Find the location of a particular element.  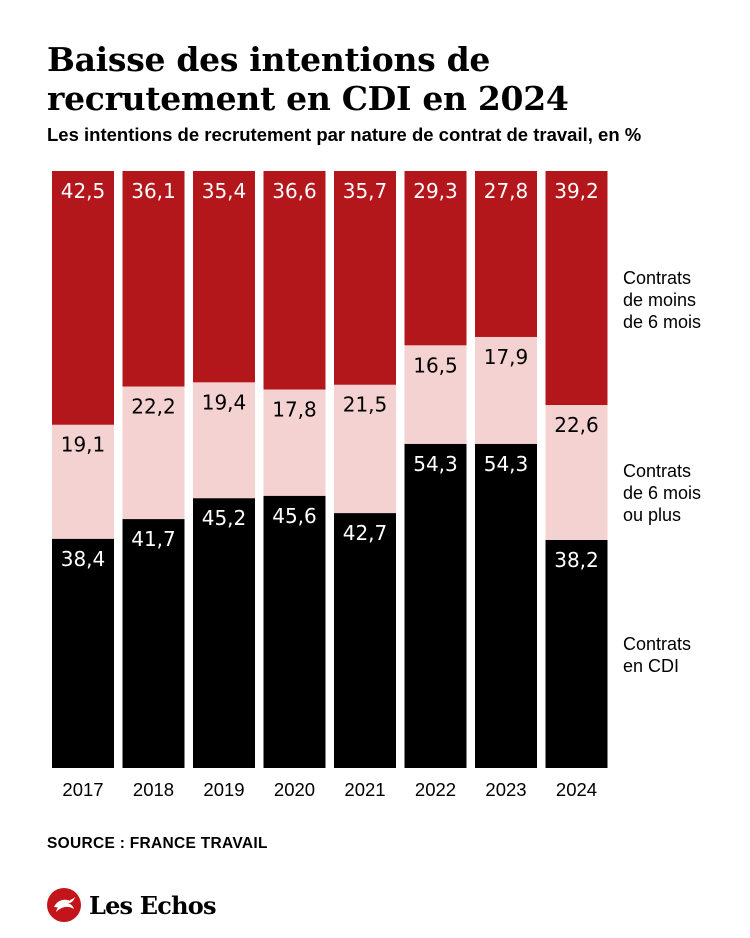

data-label-medium-2018: 22,2 is located at coordinates (153, 407).